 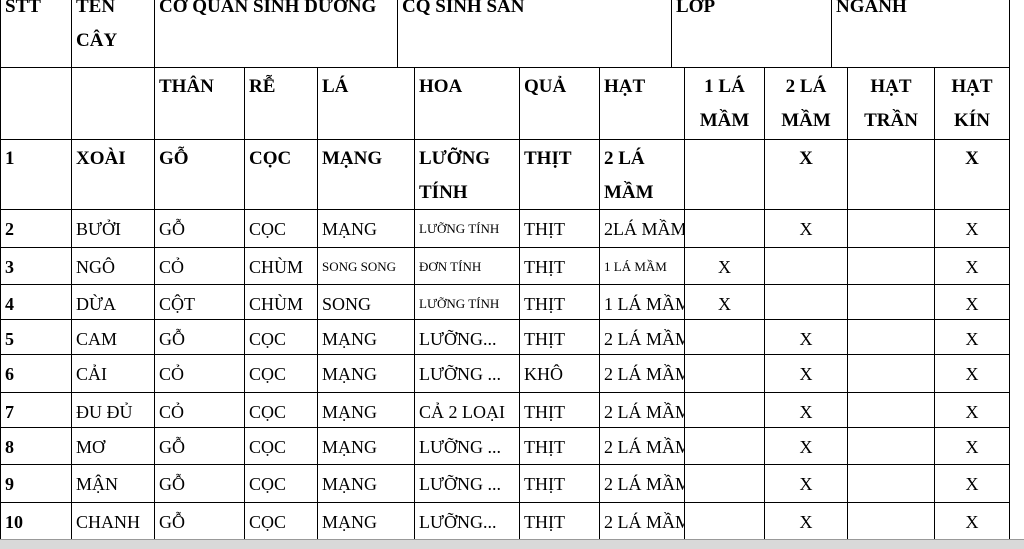 I want to click on table-cell: CAM, so click(x=113, y=337).